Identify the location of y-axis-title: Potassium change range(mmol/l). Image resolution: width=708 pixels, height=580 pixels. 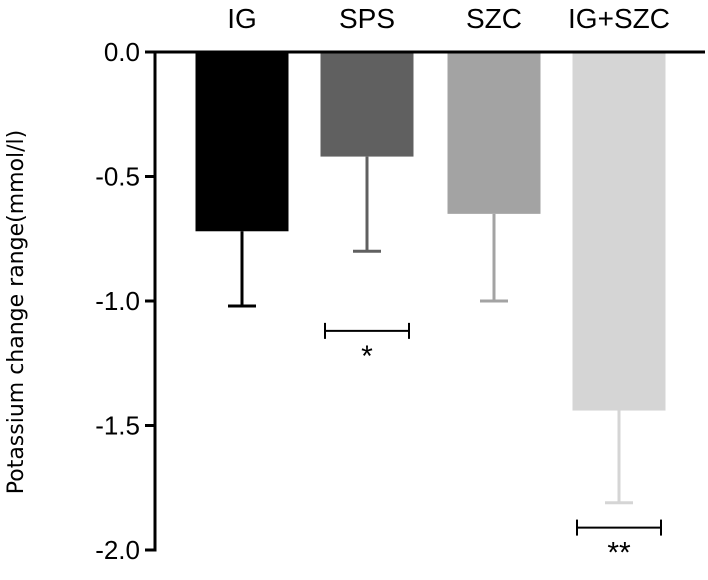
(16, 312).